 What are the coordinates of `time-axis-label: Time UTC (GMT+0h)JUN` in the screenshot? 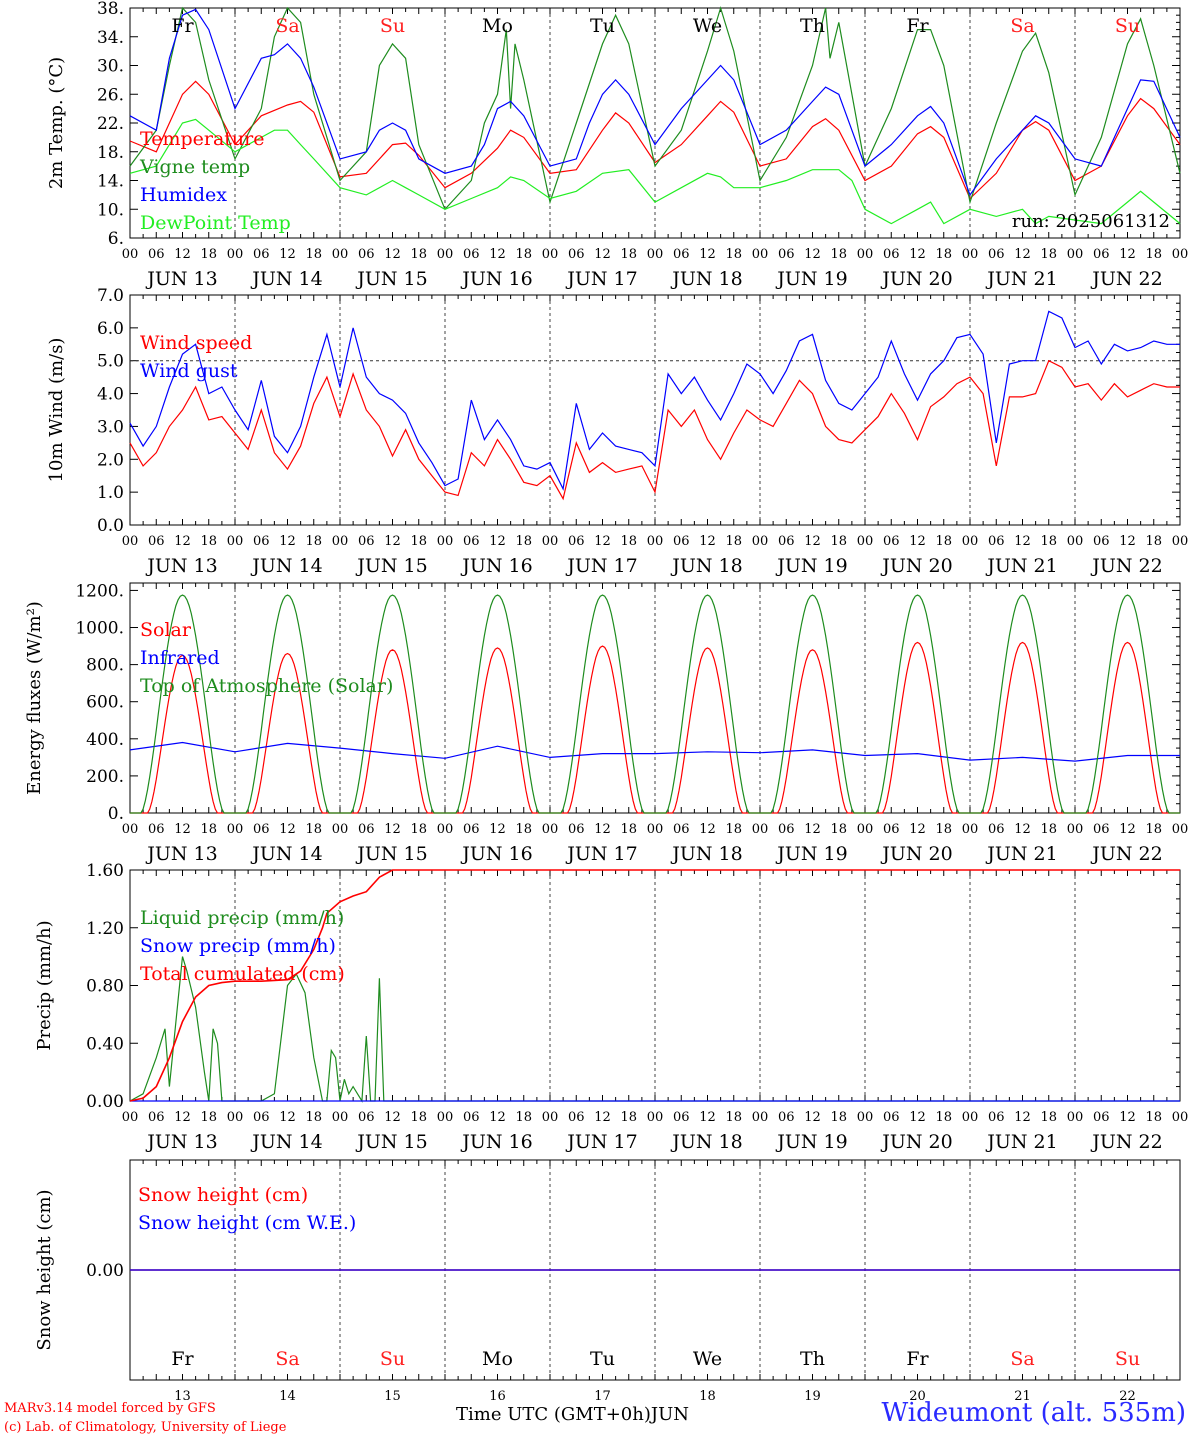 It's located at (572, 1414).